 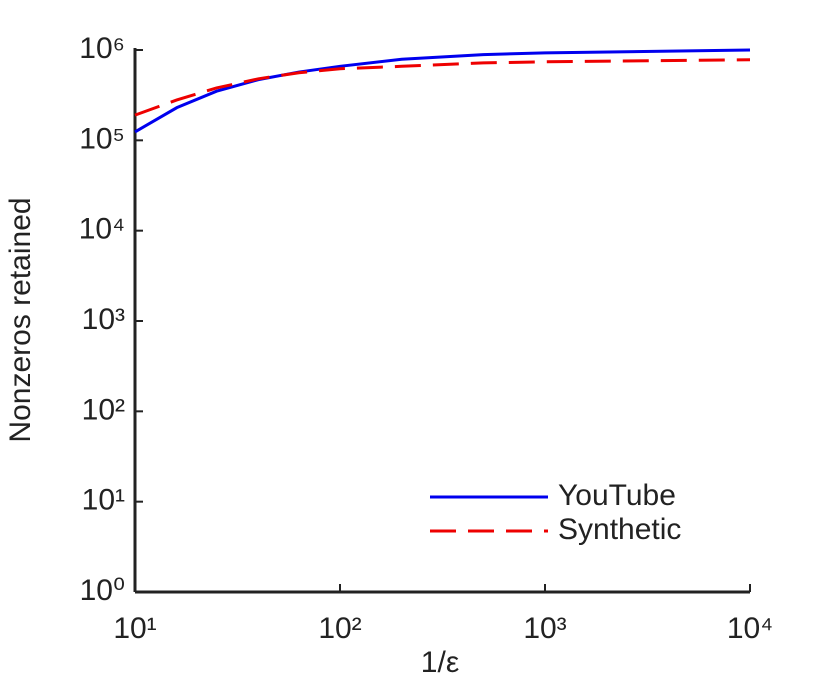 What do you see at coordinates (102, 138) in the screenshot?
I see `y-tick-label: 10⁵` at bounding box center [102, 138].